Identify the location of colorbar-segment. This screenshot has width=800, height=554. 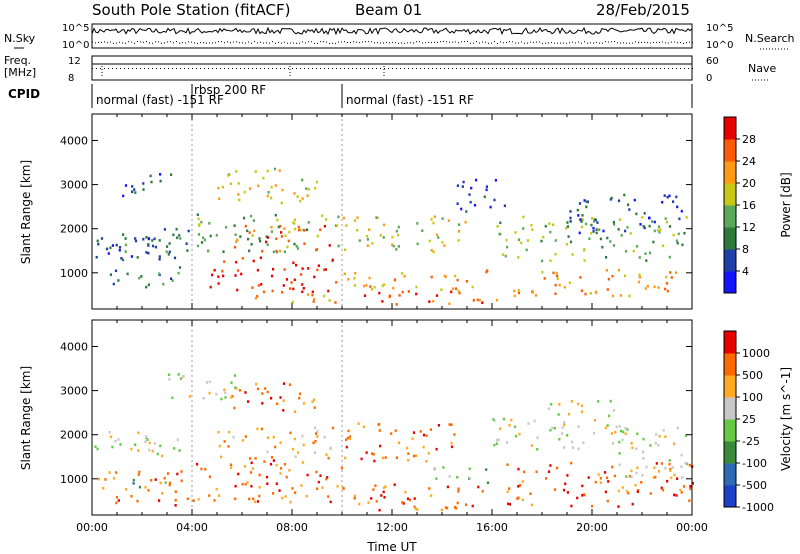
(730, 172).